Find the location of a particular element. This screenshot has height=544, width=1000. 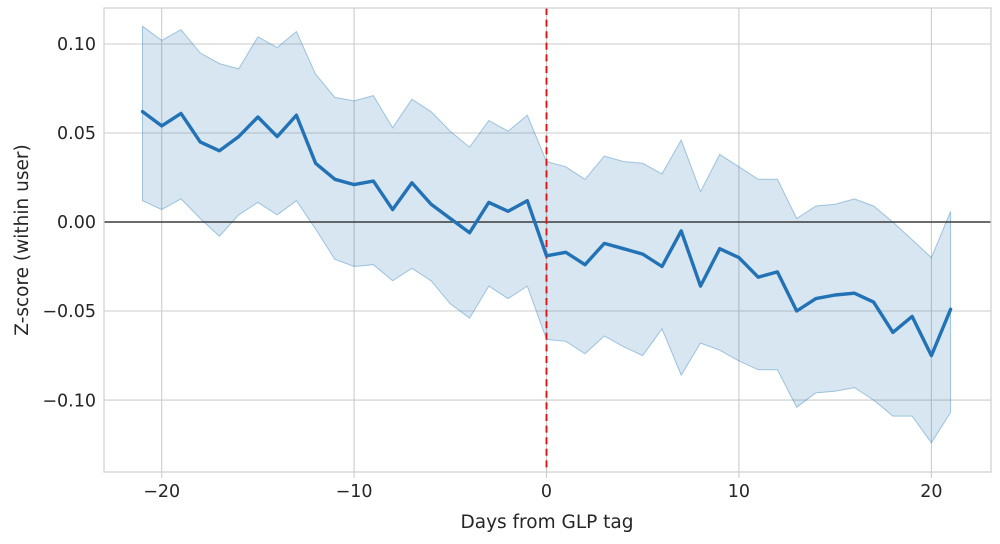

x-tick-label: 0 is located at coordinates (546, 492).